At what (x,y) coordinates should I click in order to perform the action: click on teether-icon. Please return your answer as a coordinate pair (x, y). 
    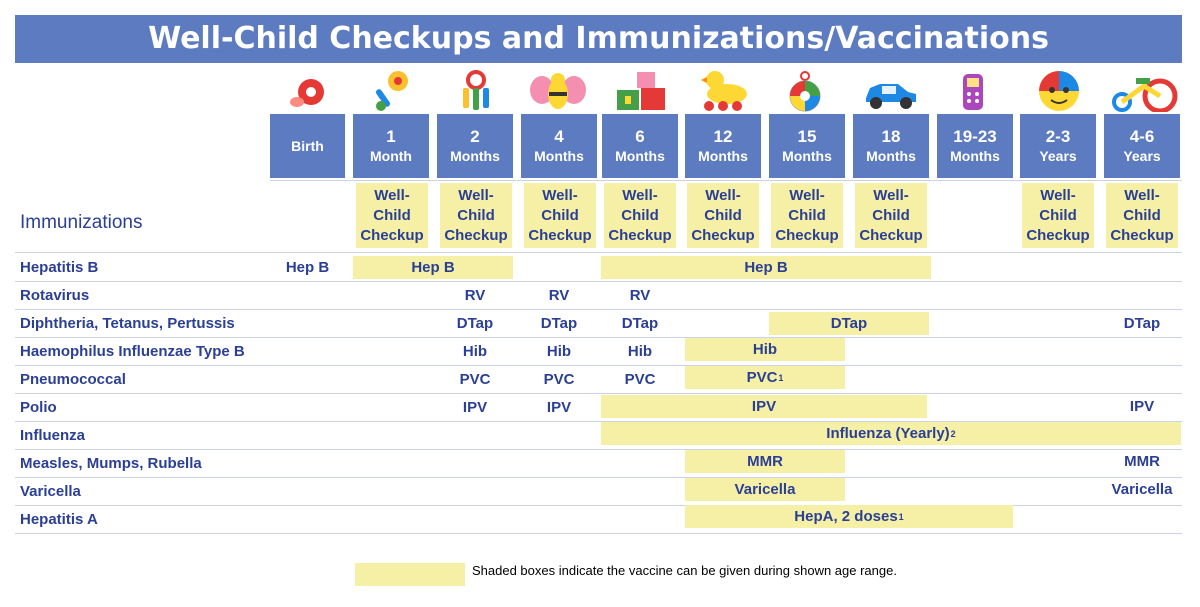
    Looking at the image, I should click on (805, 91).